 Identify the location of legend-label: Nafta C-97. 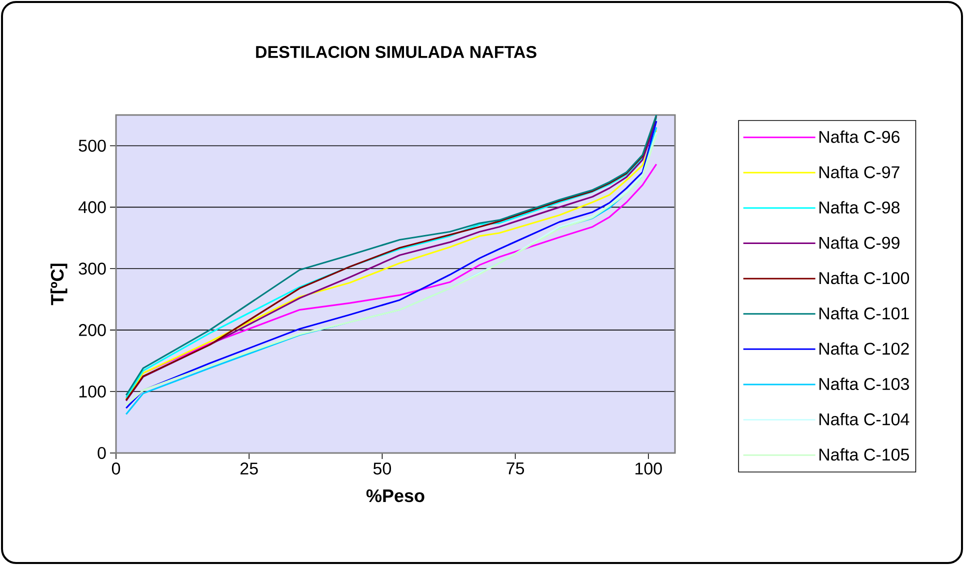
(859, 172).